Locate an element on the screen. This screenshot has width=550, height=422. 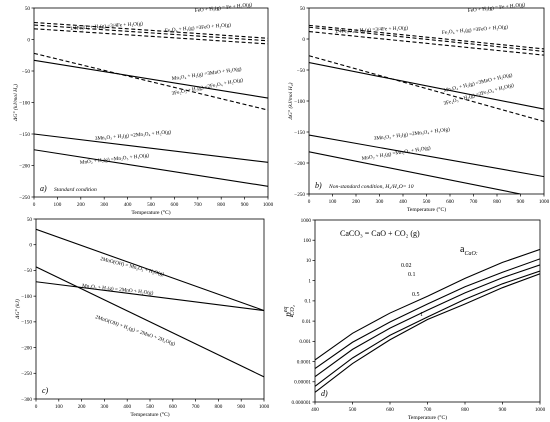
y-tick-label: 0.01 is located at coordinates (306, 322).